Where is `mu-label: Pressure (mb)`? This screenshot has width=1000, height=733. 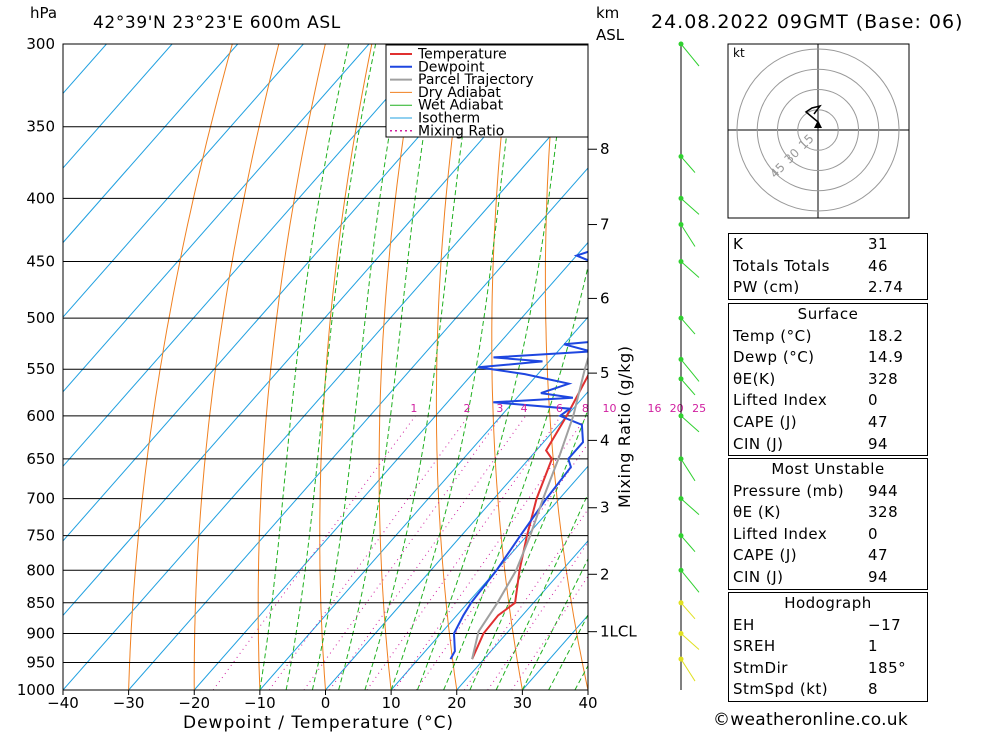
mu-label: Pressure (mb) is located at coordinates (789, 490).